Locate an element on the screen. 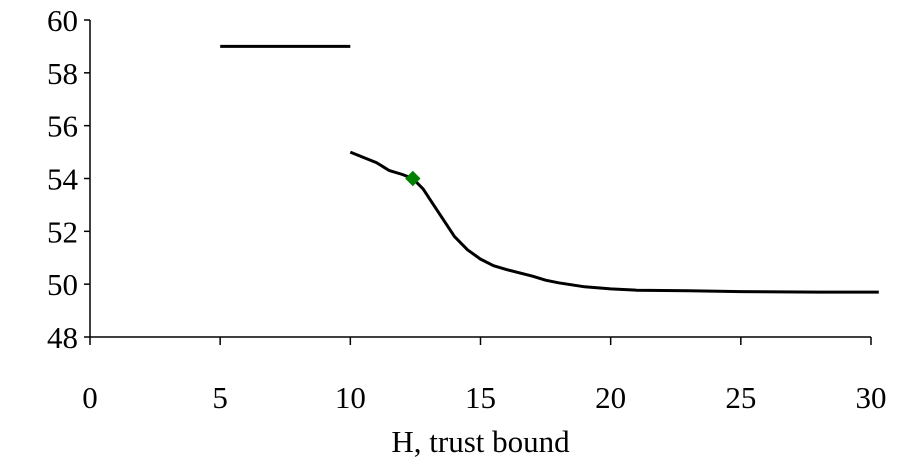  highlight-point-marker is located at coordinates (413, 178).